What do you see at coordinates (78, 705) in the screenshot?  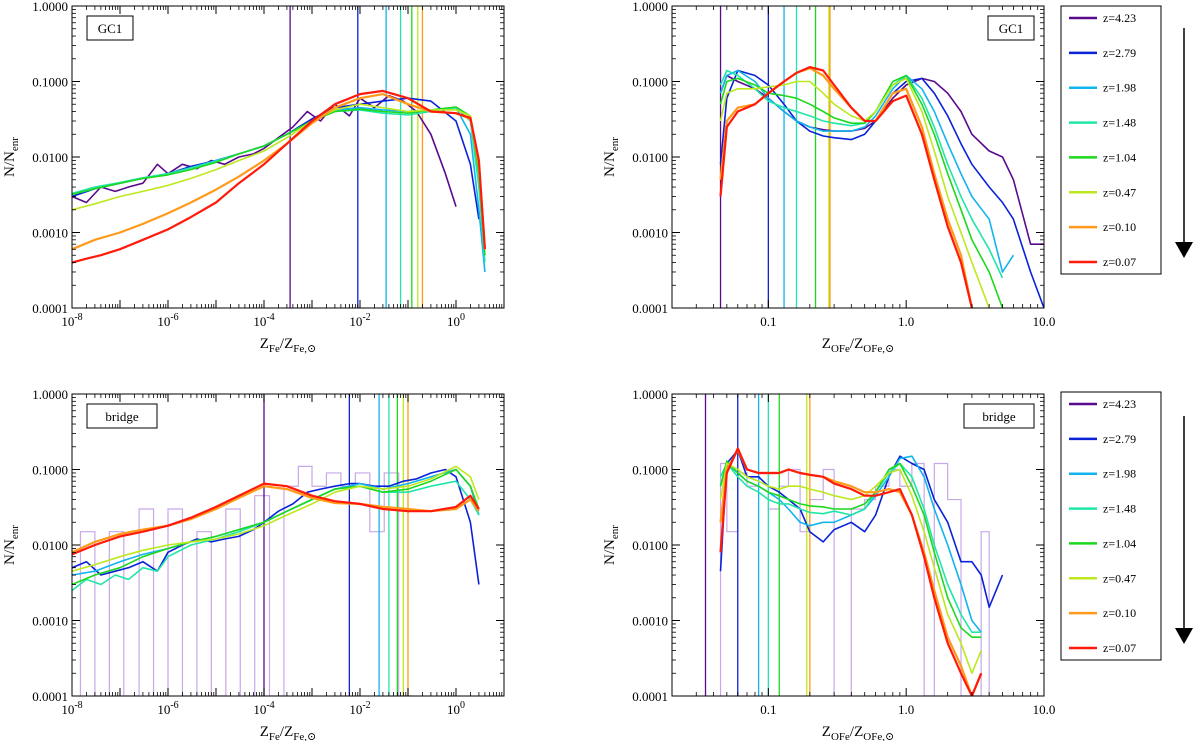 I see `x-tick-exp: -8` at bounding box center [78, 705].